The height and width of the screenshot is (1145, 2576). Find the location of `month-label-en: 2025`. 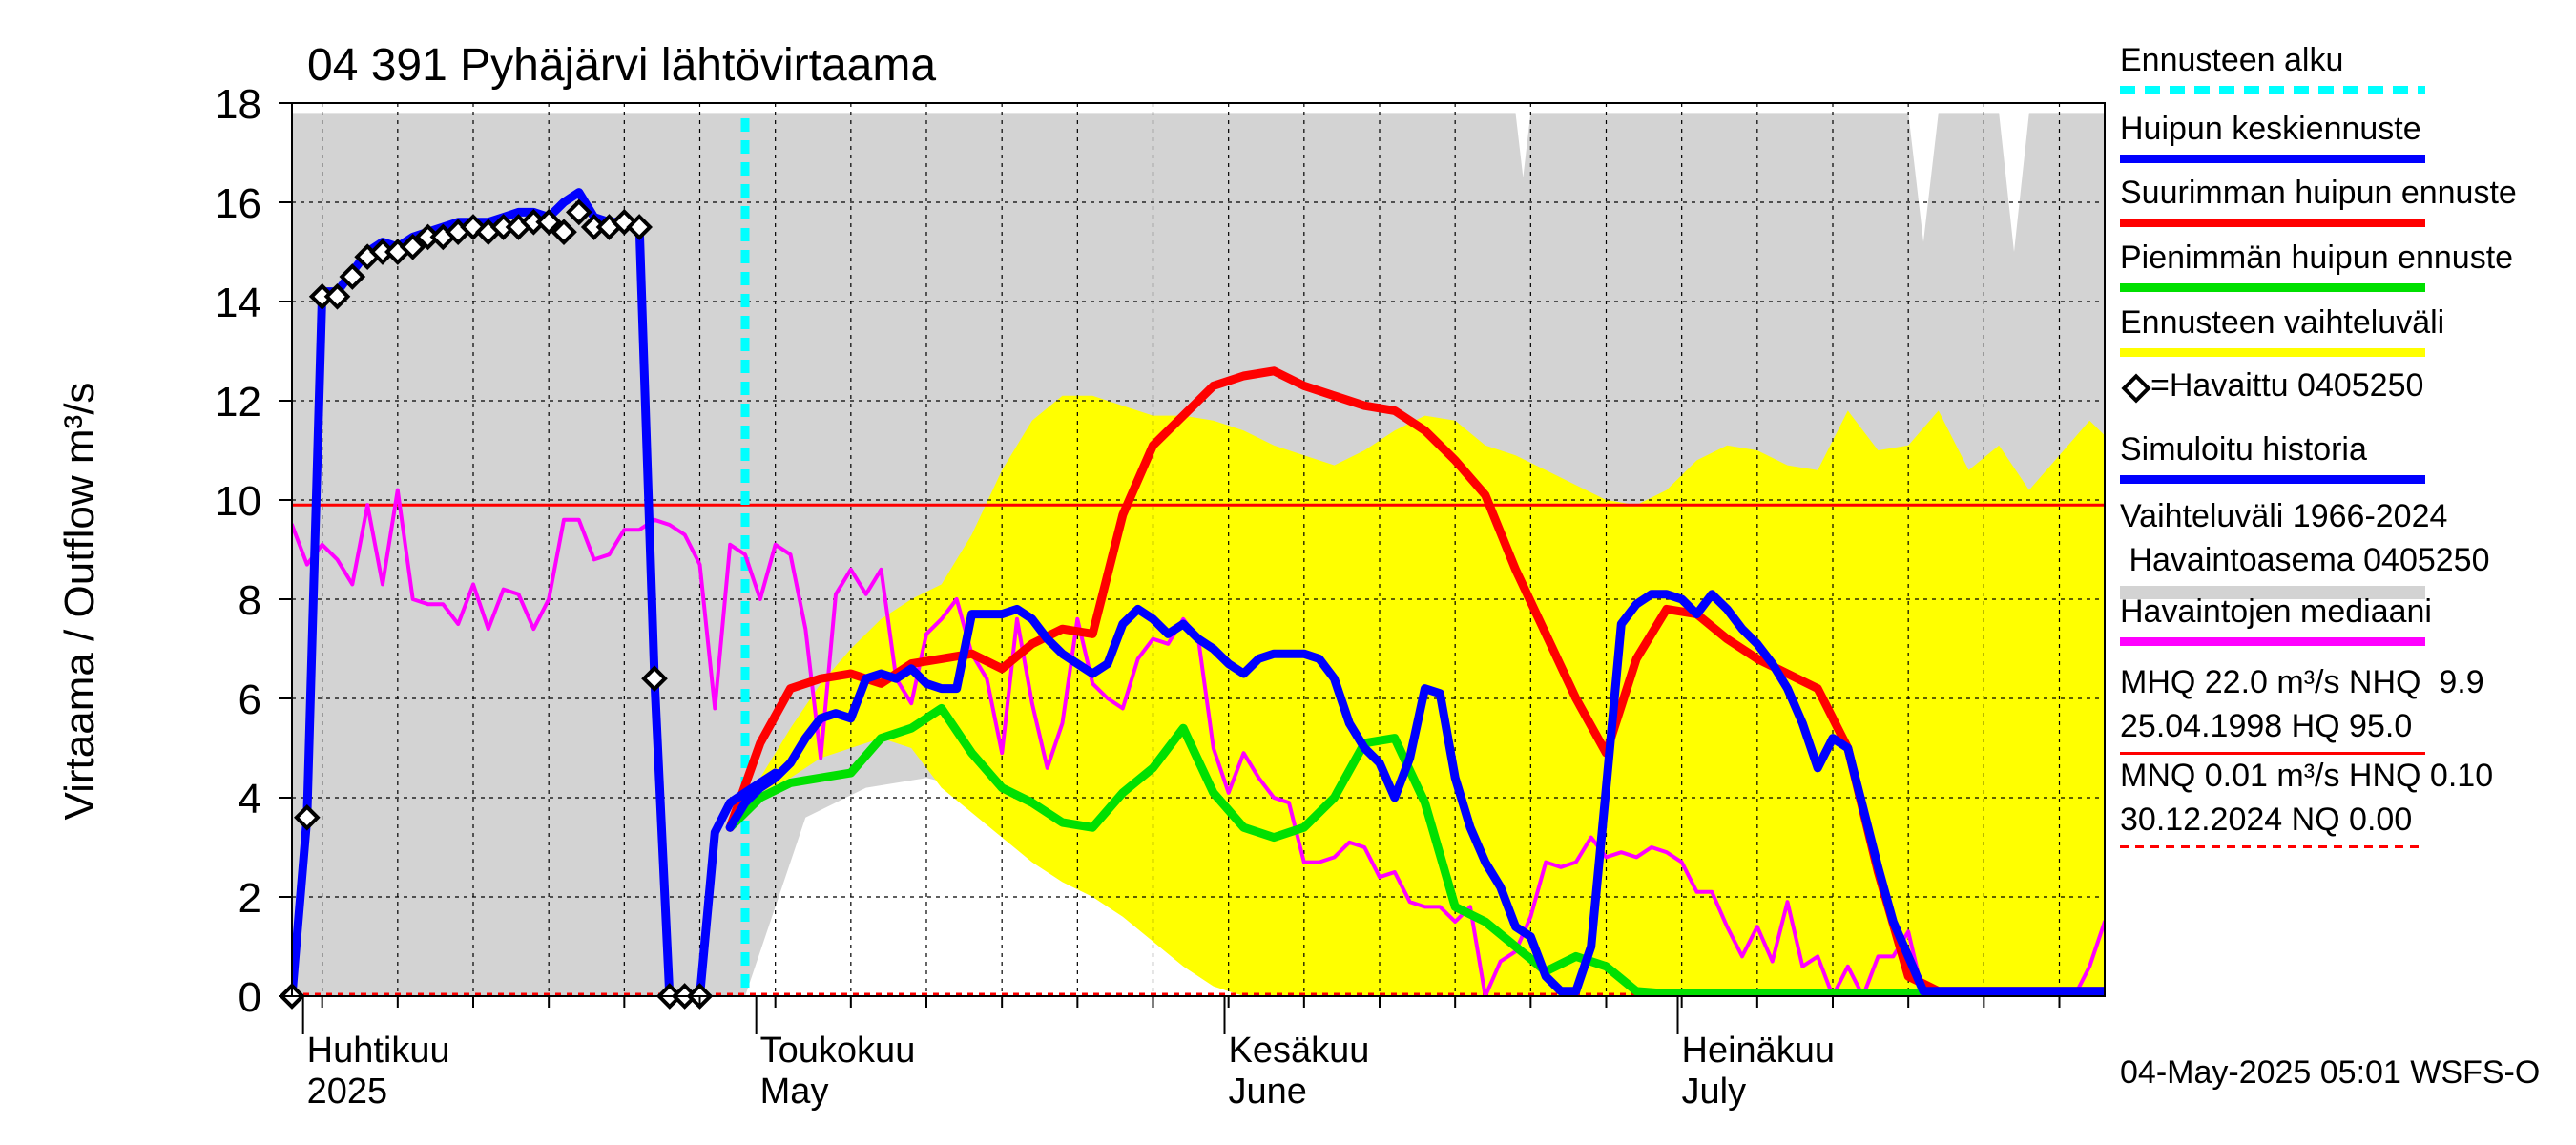

month-label-en: 2025 is located at coordinates (347, 1092).